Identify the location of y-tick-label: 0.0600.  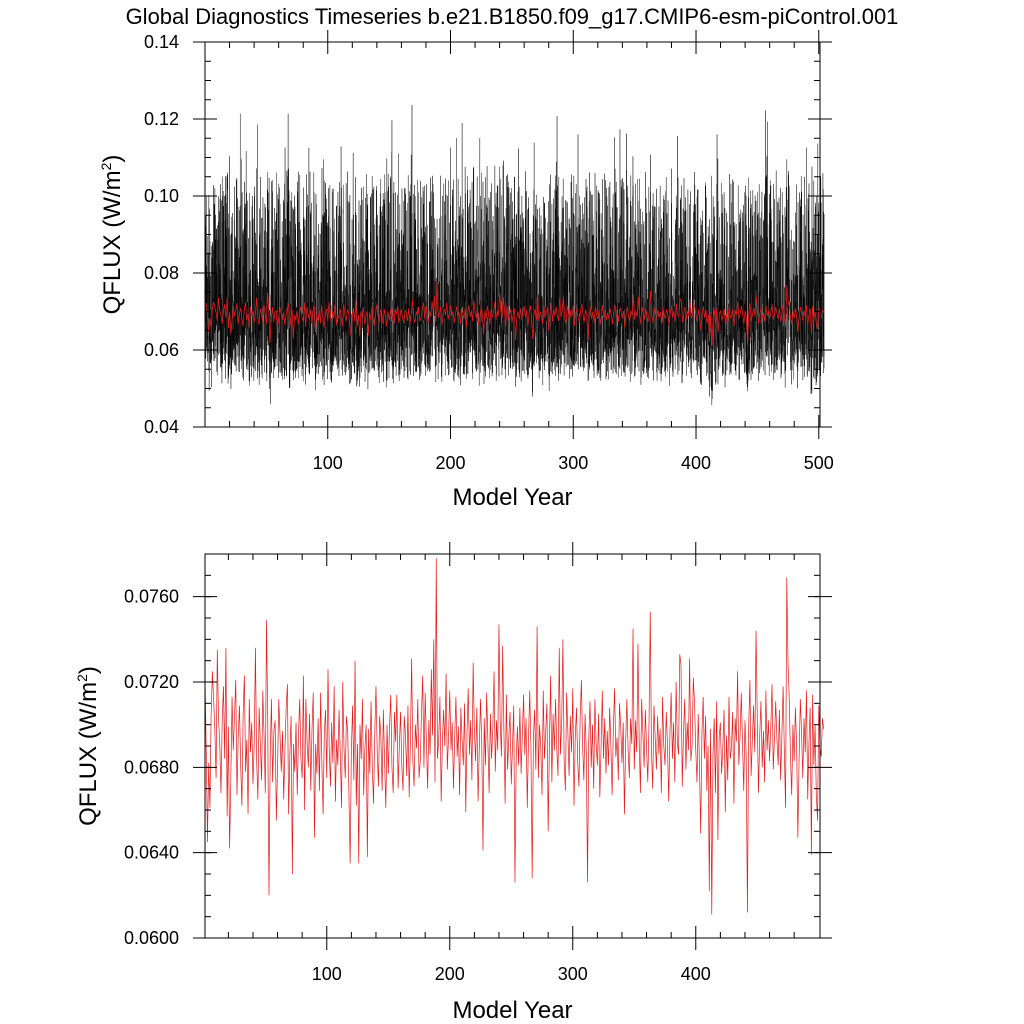
(151, 938).